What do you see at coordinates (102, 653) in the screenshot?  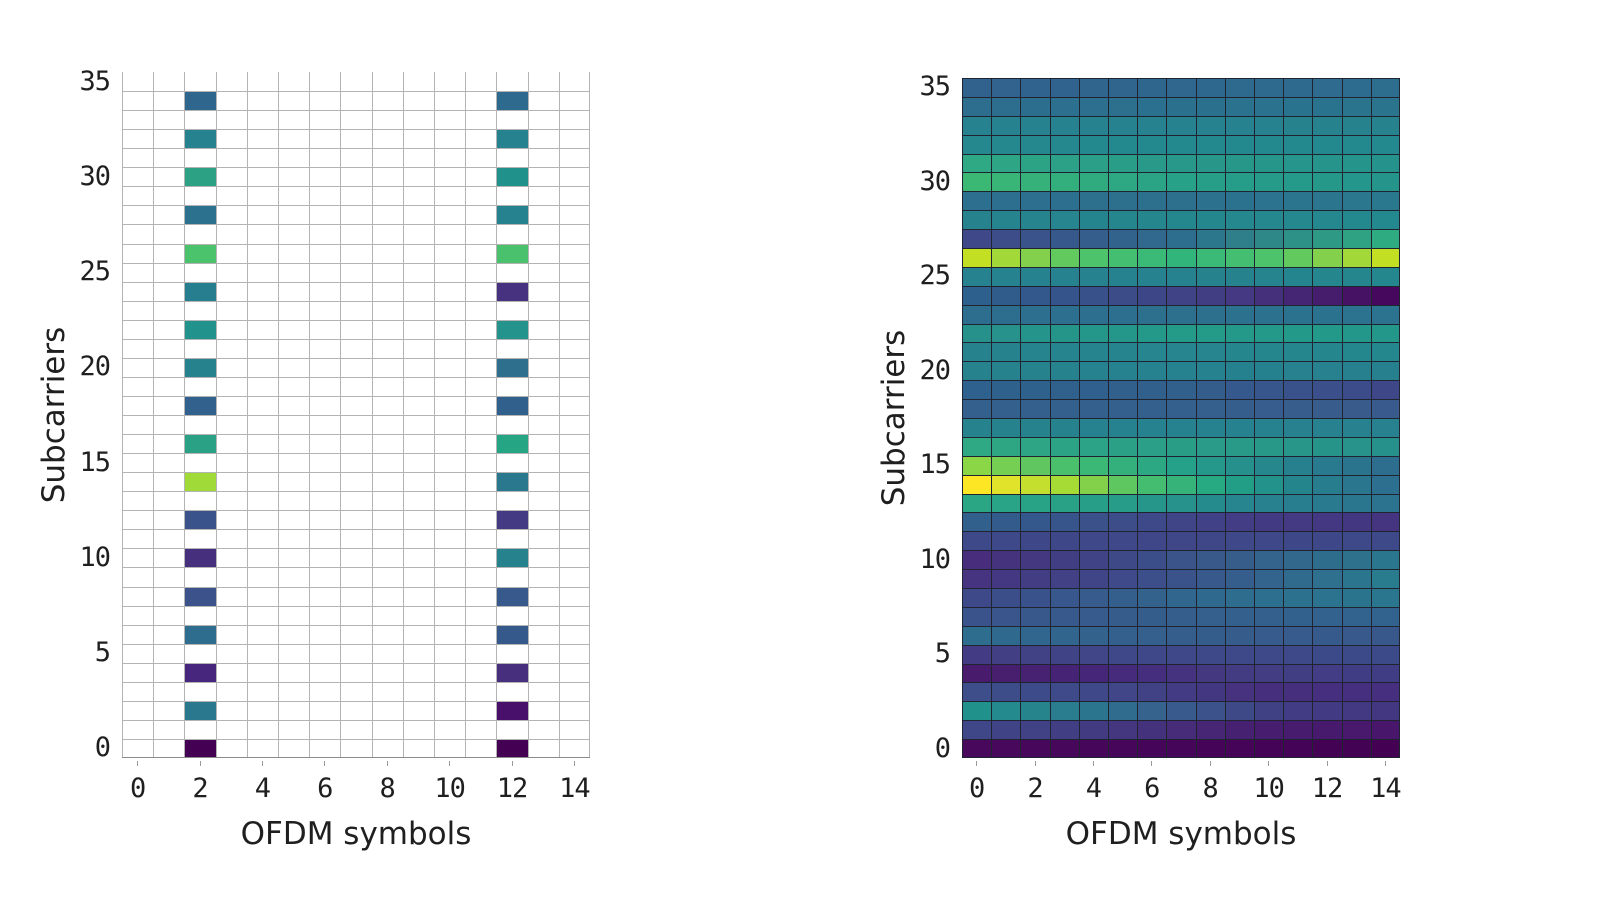 I see `y-tick-label: 5` at bounding box center [102, 653].